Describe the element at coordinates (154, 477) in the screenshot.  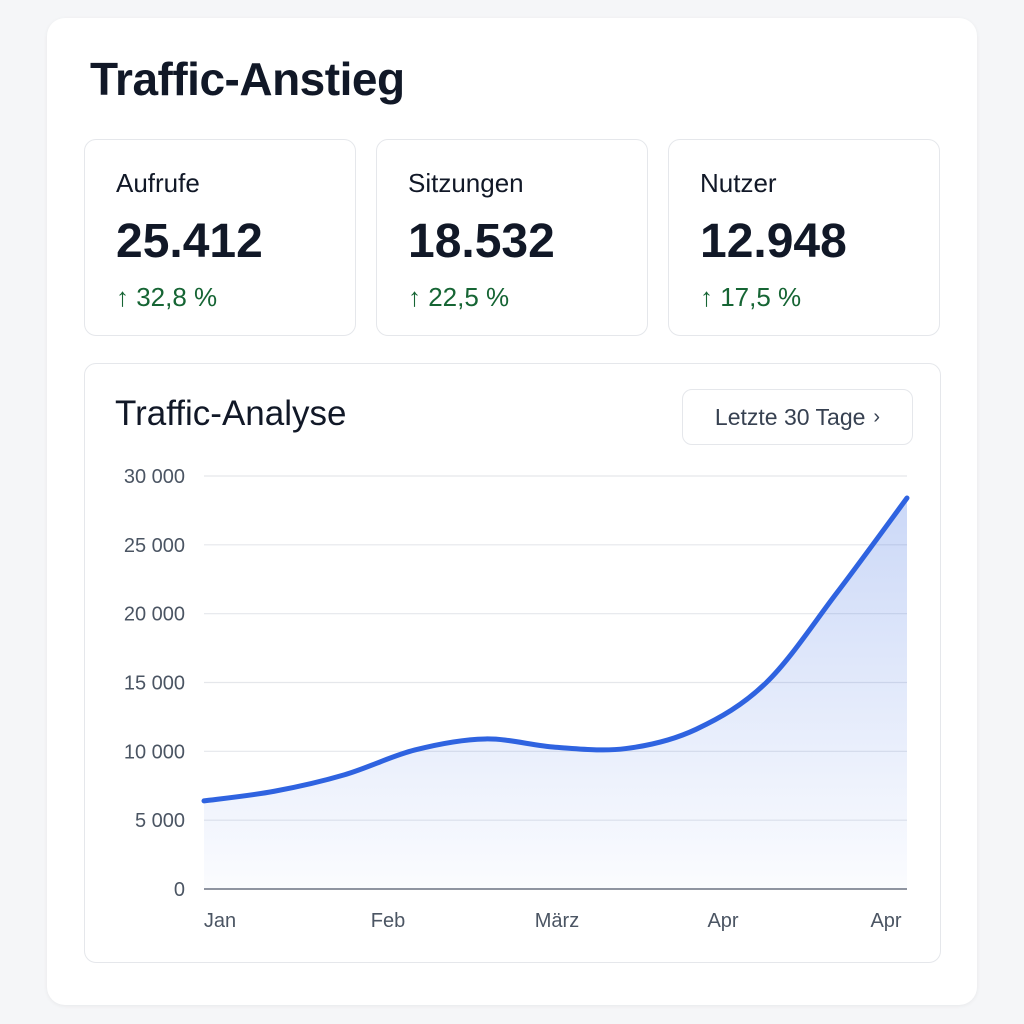
I see `y-tick-label: 30 000` at that location.